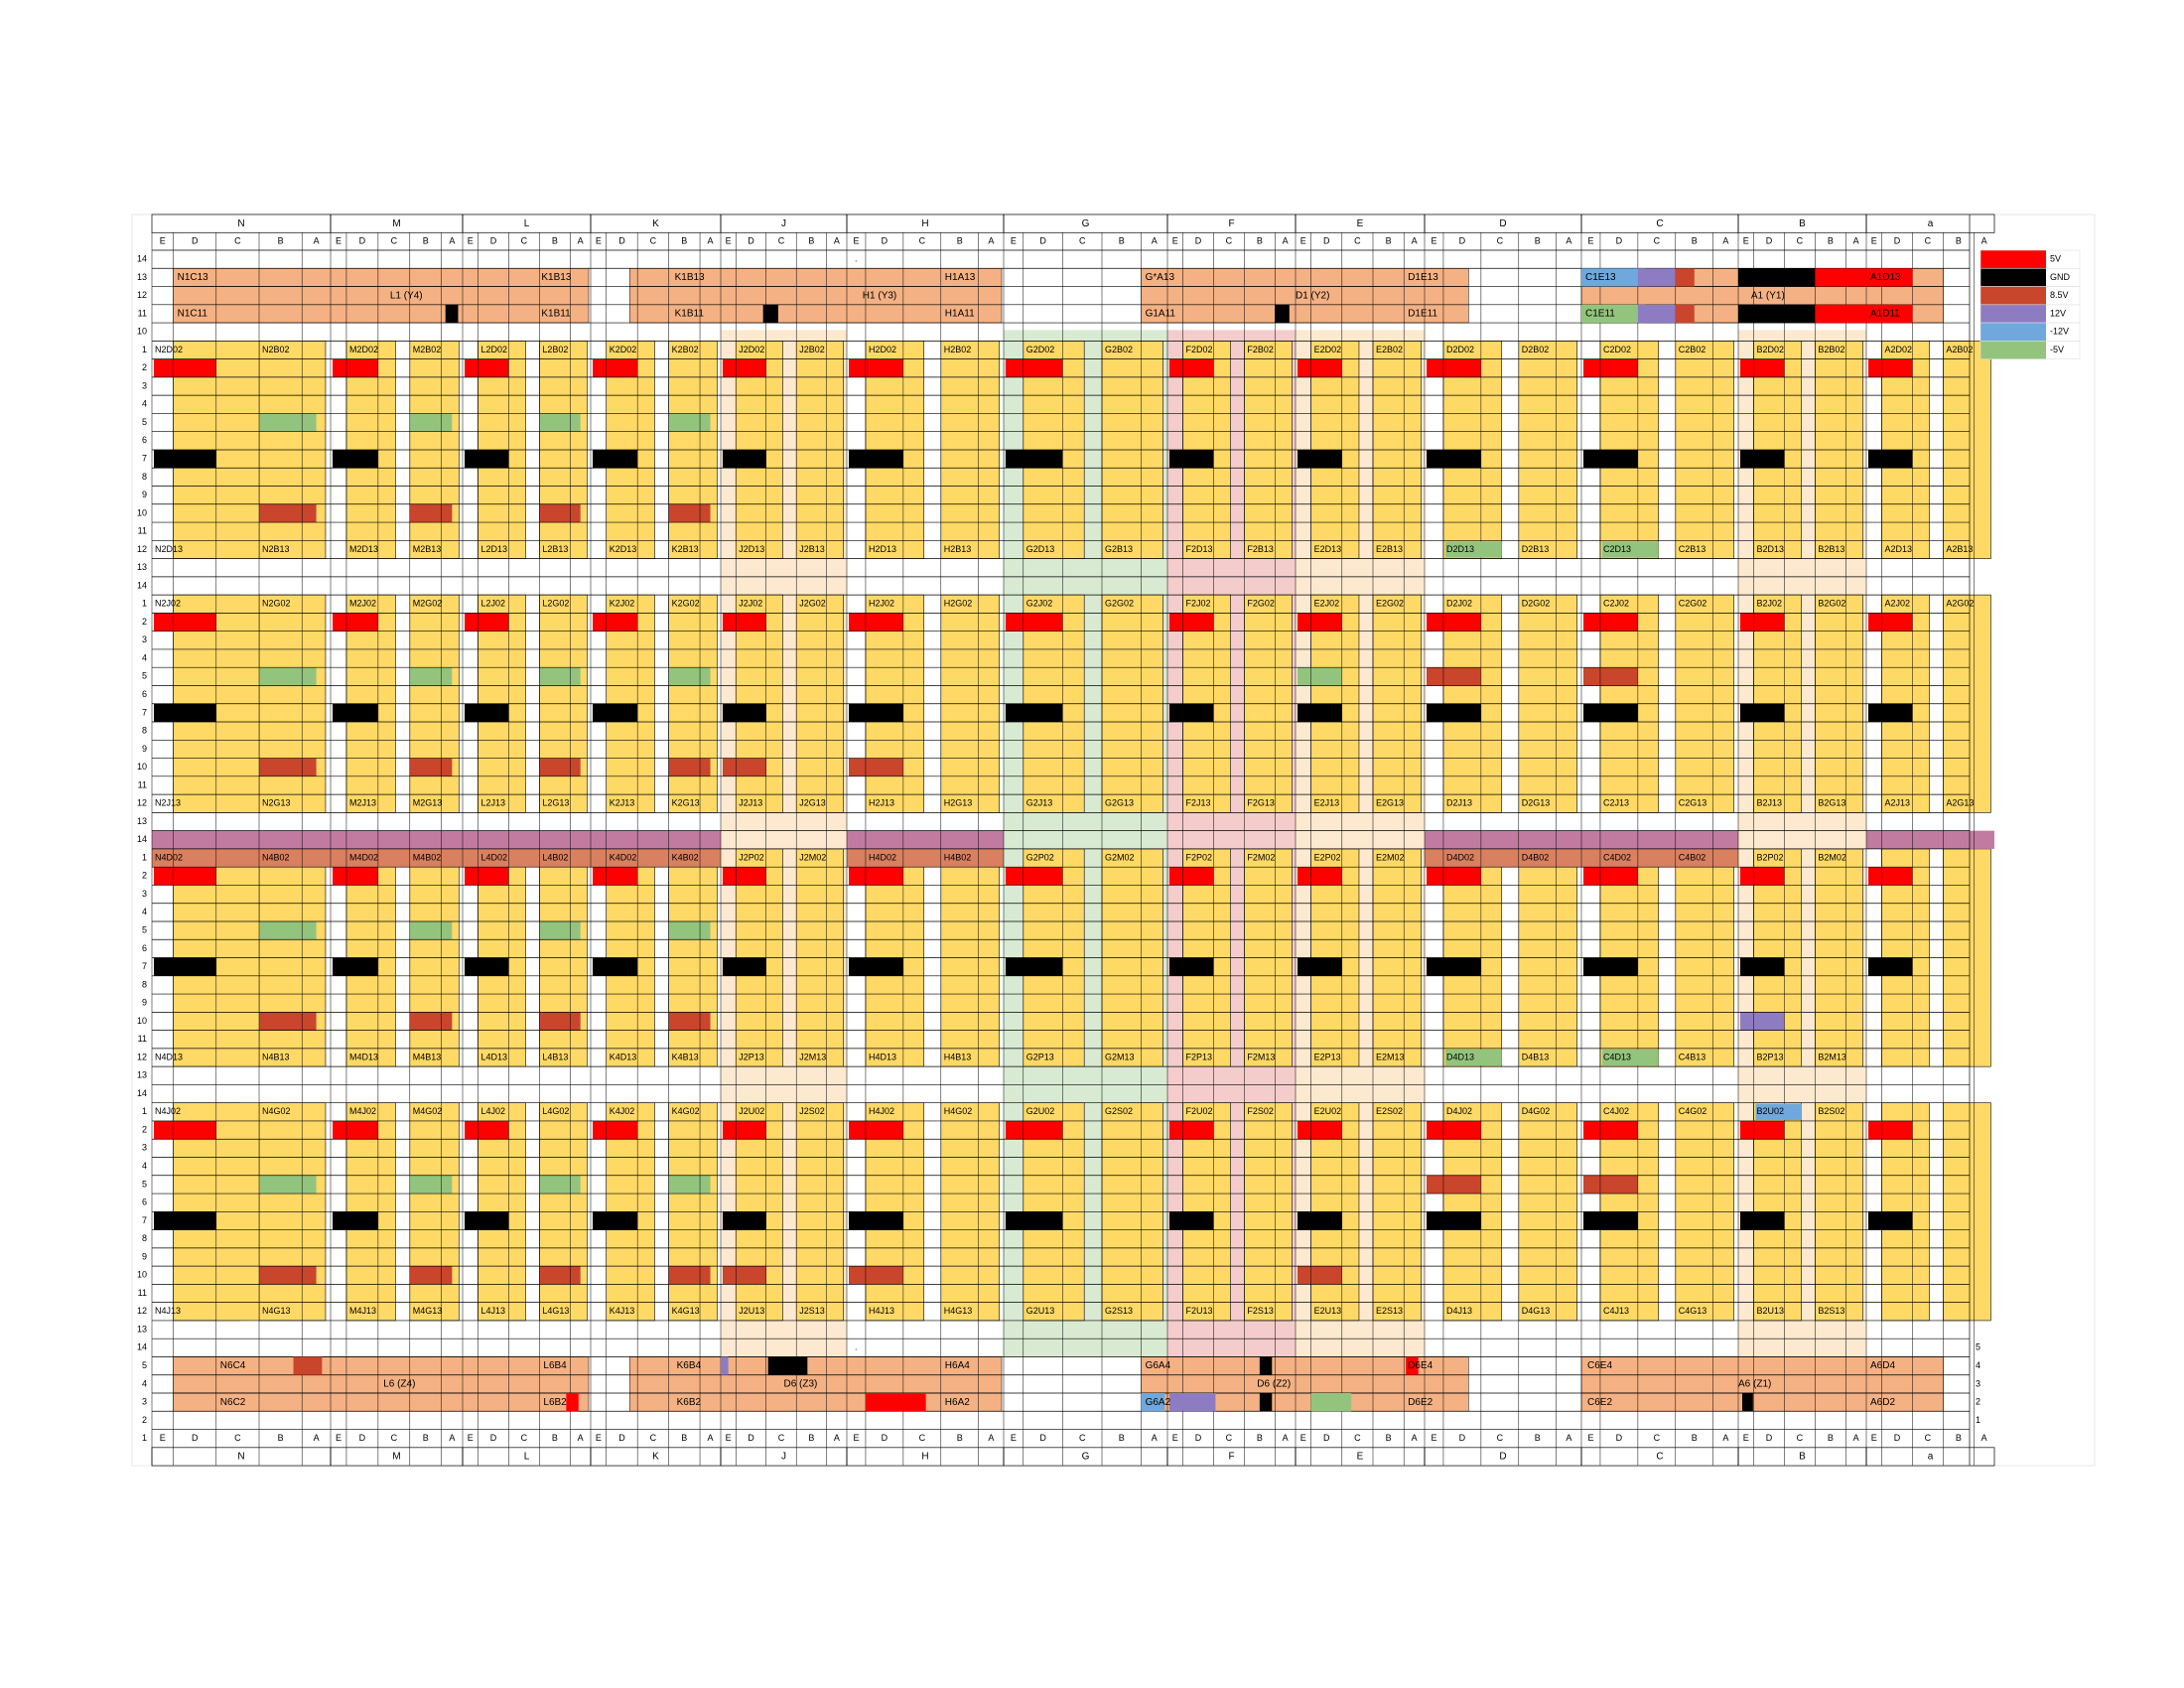 Image resolution: width=2184 pixels, height=1688 pixels. What do you see at coordinates (144, 1365) in the screenshot?
I see `row-label: 5` at bounding box center [144, 1365].